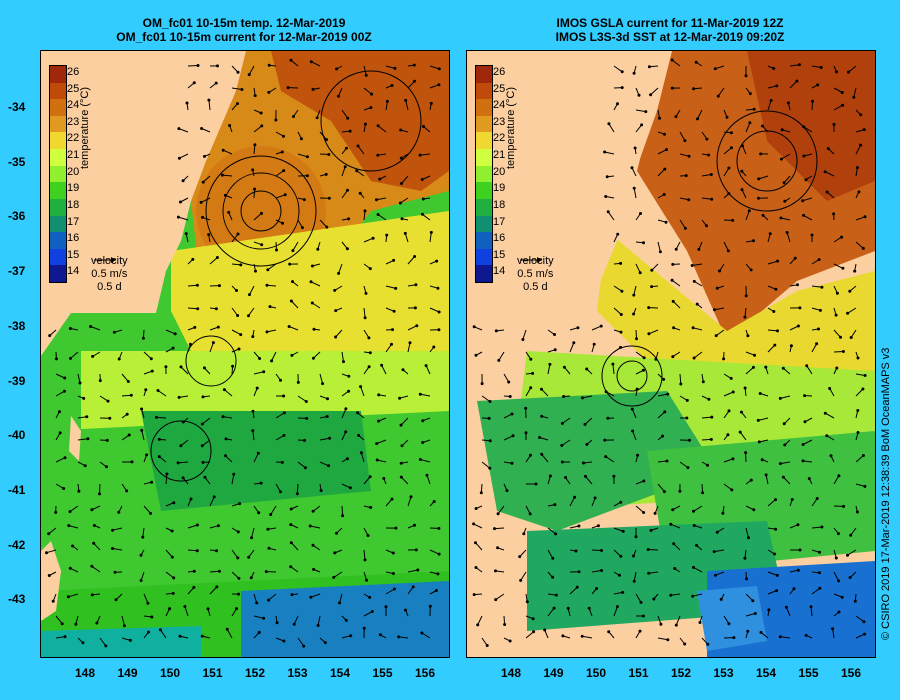 This screenshot has width=900, height=700. Describe the element at coordinates (170, 673) in the screenshot. I see `longitude-tick-label: 150` at that location.